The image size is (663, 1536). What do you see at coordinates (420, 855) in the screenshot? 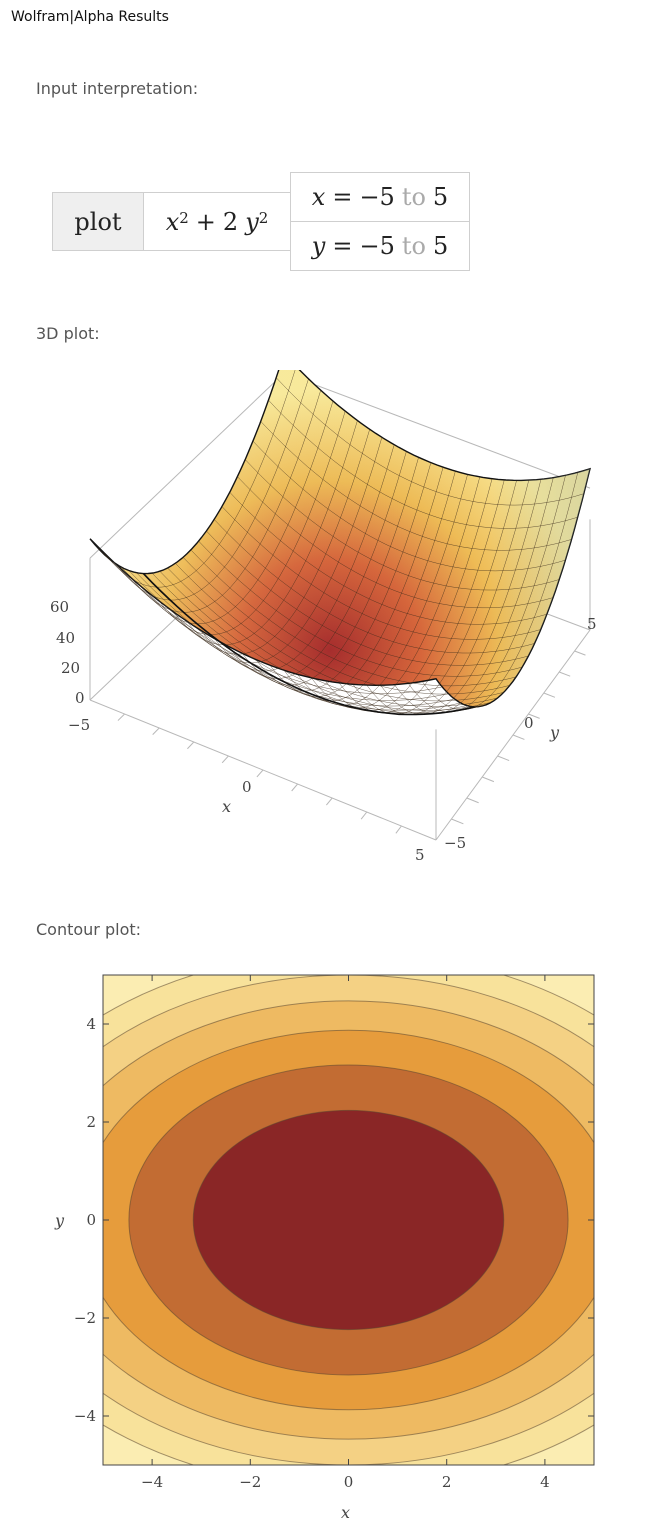
I see `x-tick-label: 5` at bounding box center [420, 855].